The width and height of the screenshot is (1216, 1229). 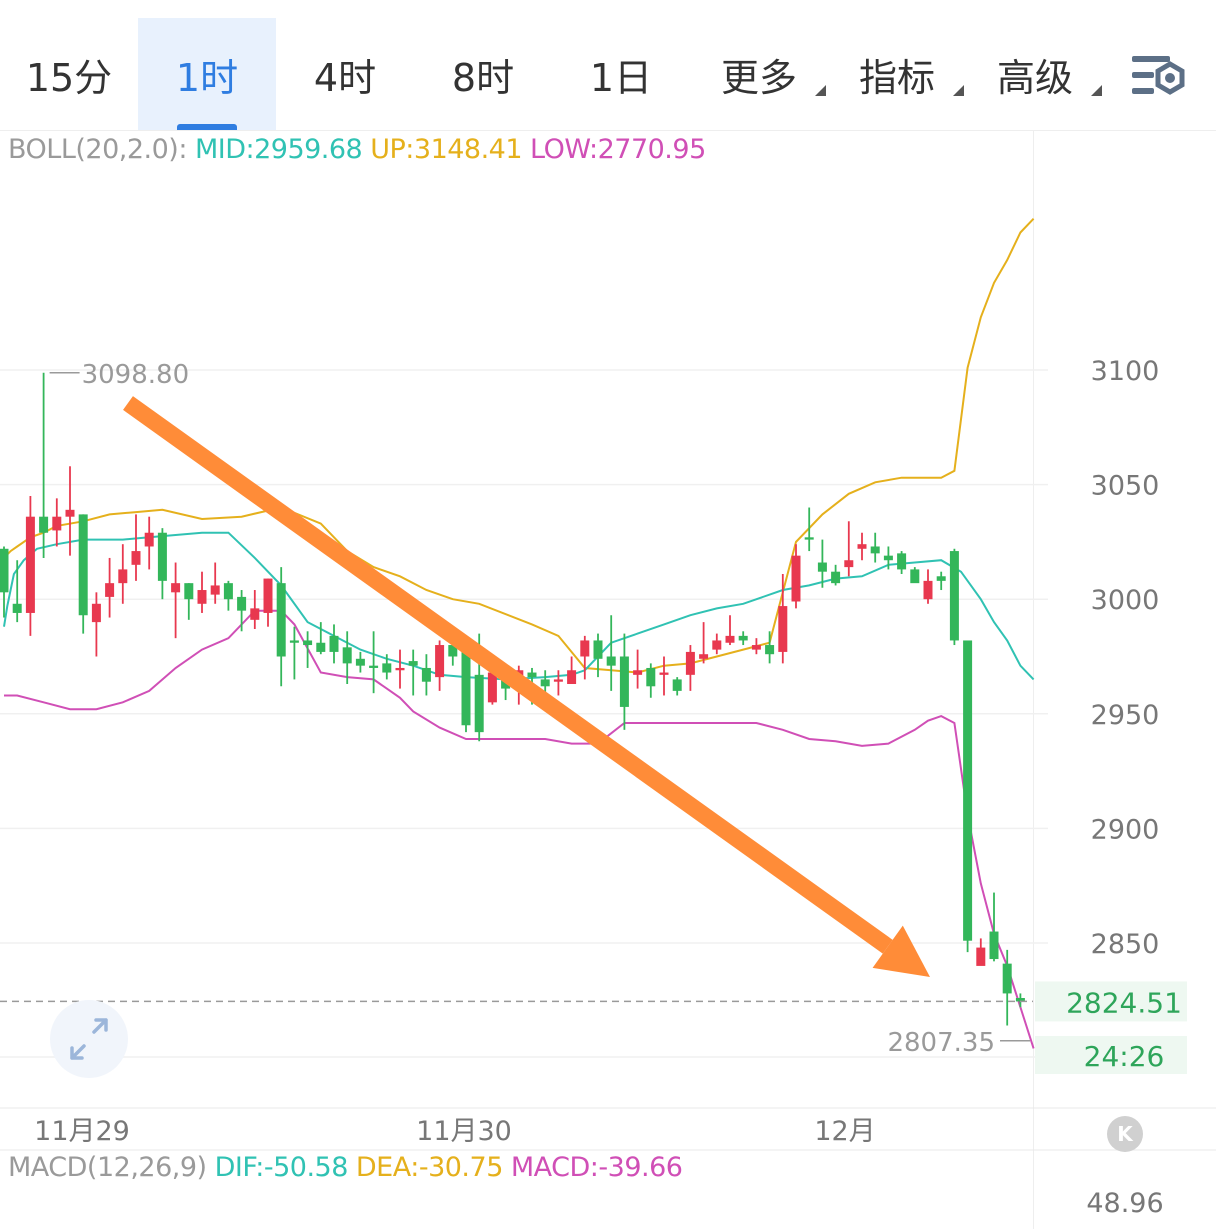 I want to click on trend-arrow-head, so click(x=901, y=951).